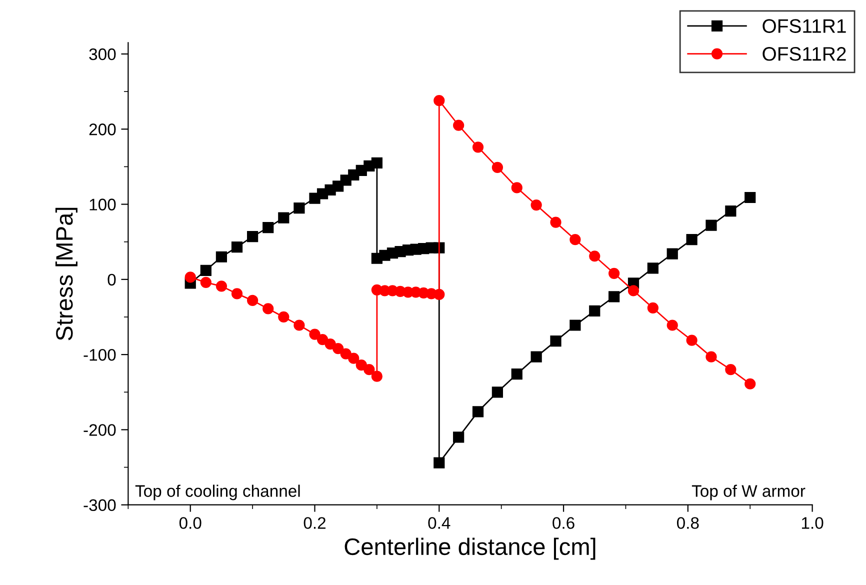 The width and height of the screenshot is (866, 585). I want to click on x-tick-label: 0.4, so click(439, 523).